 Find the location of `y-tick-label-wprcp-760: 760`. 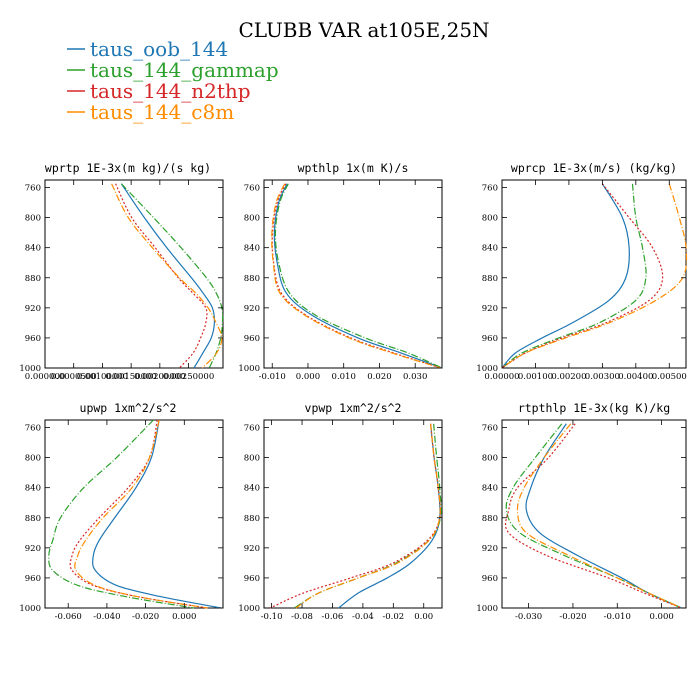

y-tick-label-wprcp-760: 760 is located at coordinates (490, 189).